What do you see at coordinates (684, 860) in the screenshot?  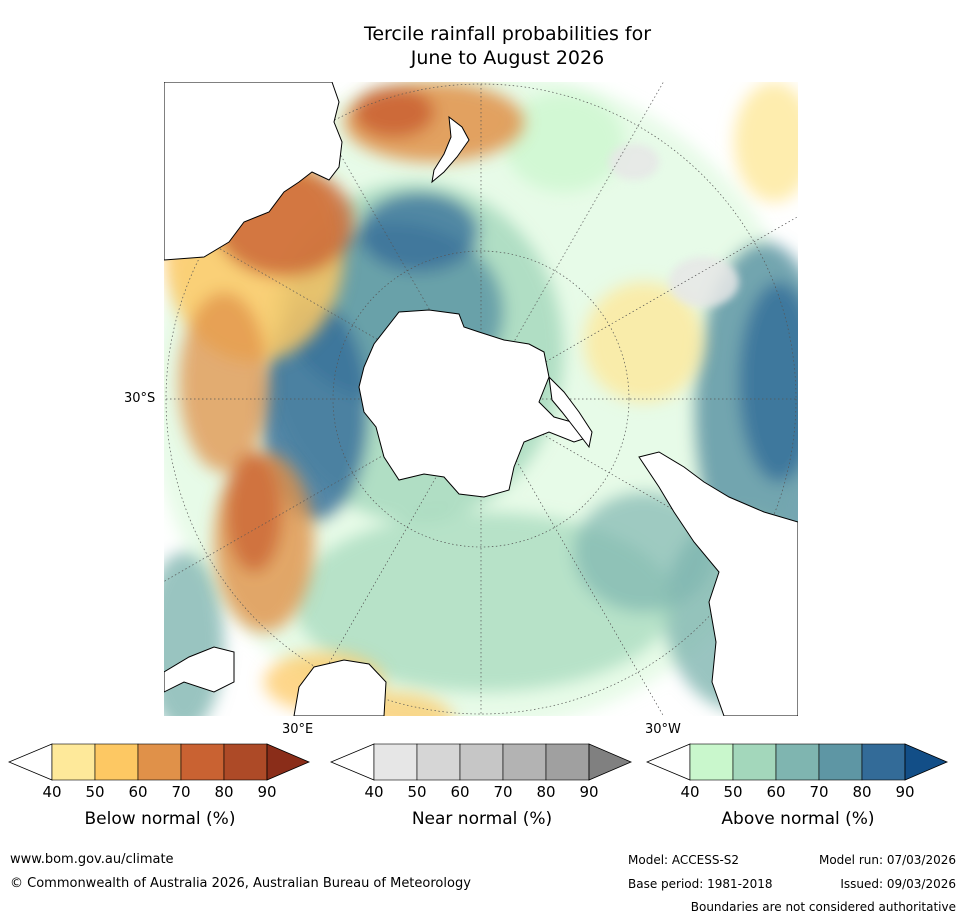 I see `footer-model: Model: ACCESS-S2` at bounding box center [684, 860].